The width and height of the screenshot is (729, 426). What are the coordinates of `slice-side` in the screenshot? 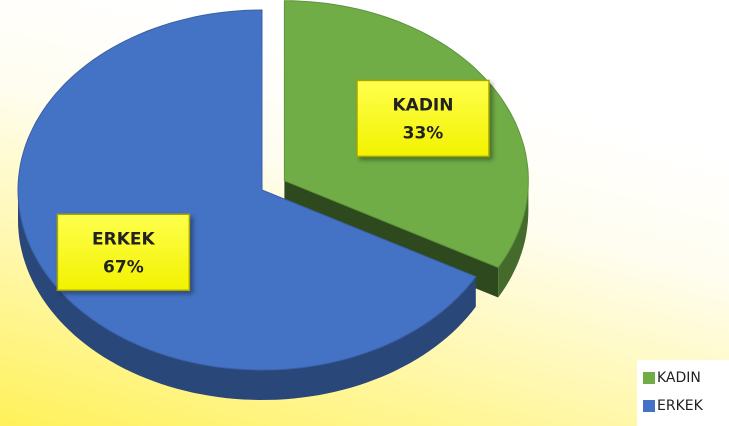 It's located at (513, 239).